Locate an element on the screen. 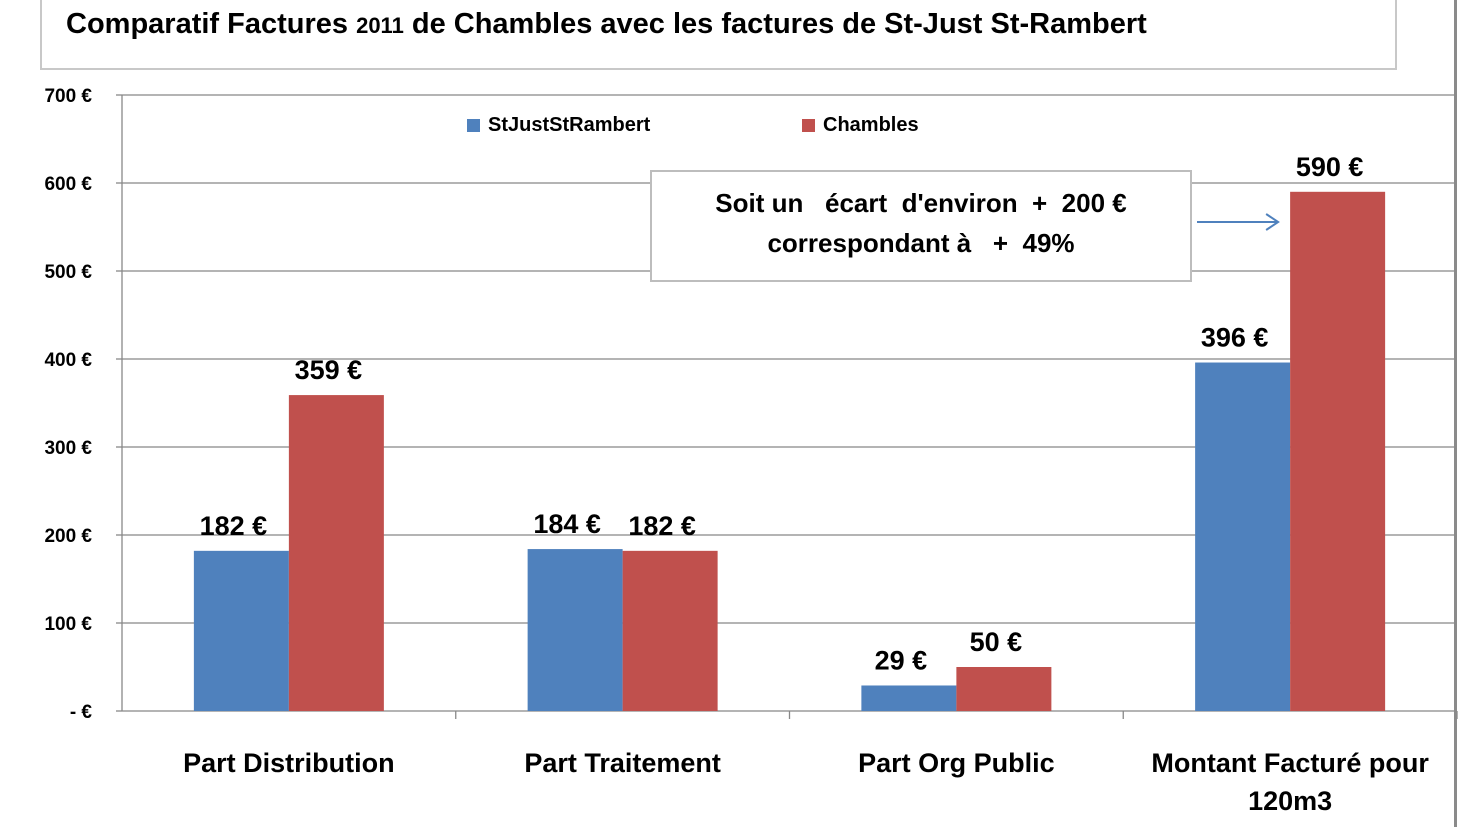 This screenshot has width=1459, height=827. data-label: 396 € is located at coordinates (1235, 338).